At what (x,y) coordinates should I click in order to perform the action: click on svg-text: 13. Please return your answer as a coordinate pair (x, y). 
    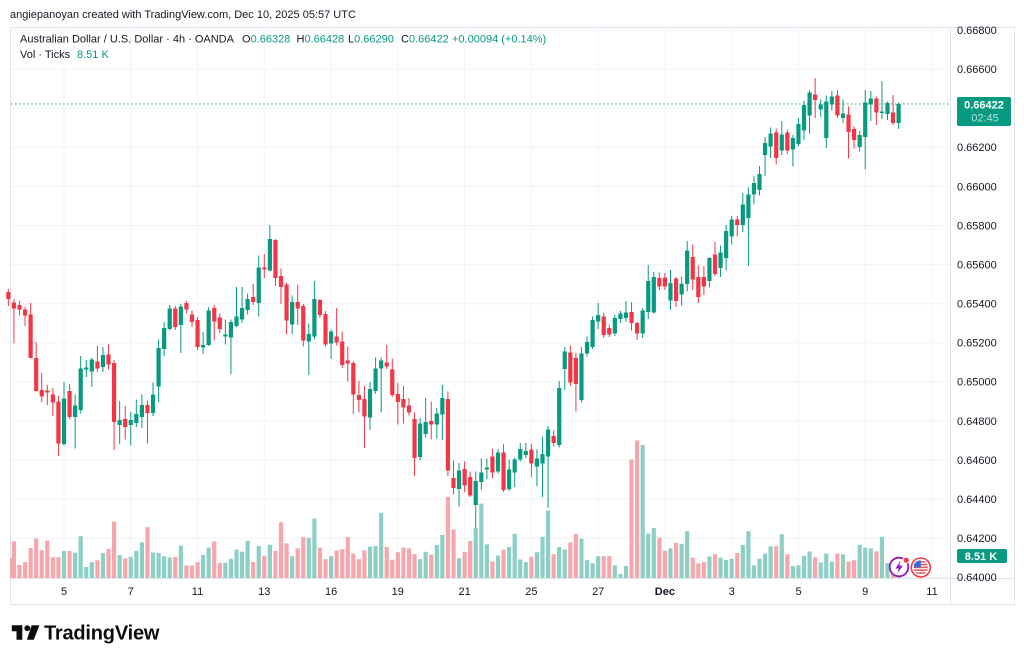
    Looking at the image, I should click on (264, 592).